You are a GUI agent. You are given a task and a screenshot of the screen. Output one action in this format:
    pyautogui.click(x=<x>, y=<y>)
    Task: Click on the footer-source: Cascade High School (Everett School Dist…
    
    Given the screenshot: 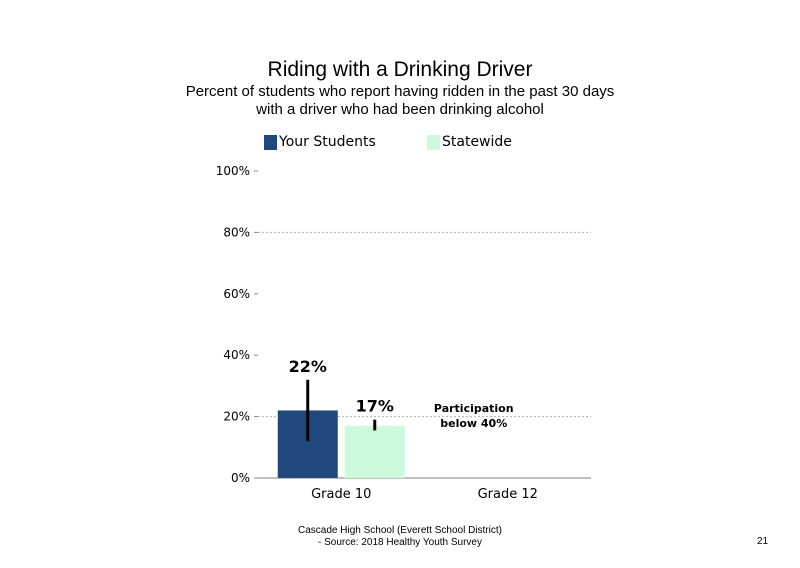 What is the action you would take?
    pyautogui.click(x=400, y=537)
    